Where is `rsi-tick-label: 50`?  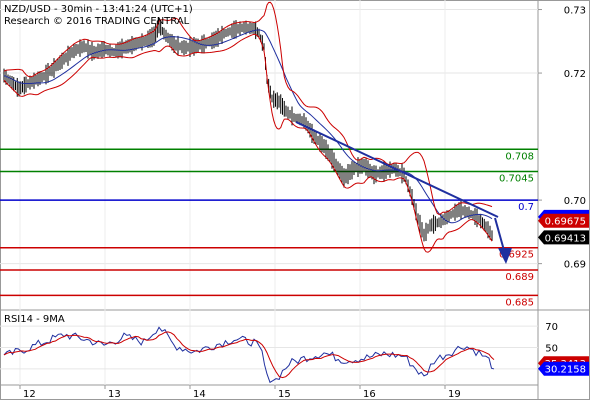
rsi-tick-label: 50 is located at coordinates (551, 349).